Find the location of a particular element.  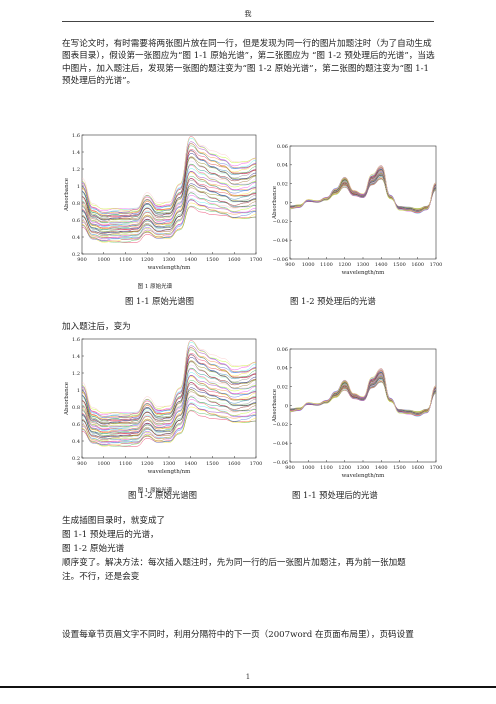

y-tick-label: −0.06 is located at coordinates (280, 463).